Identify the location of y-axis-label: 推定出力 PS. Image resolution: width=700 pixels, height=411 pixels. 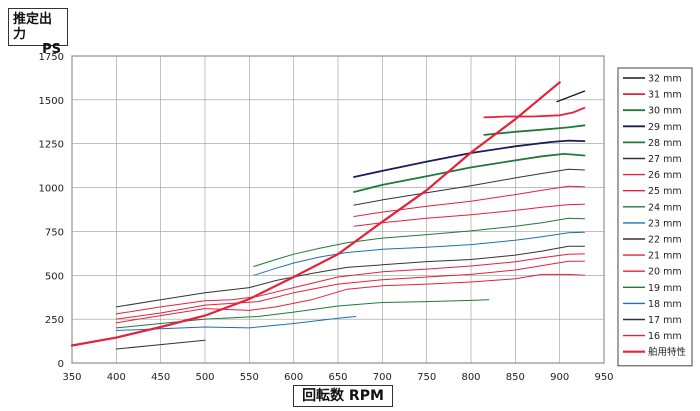
(38, 32).